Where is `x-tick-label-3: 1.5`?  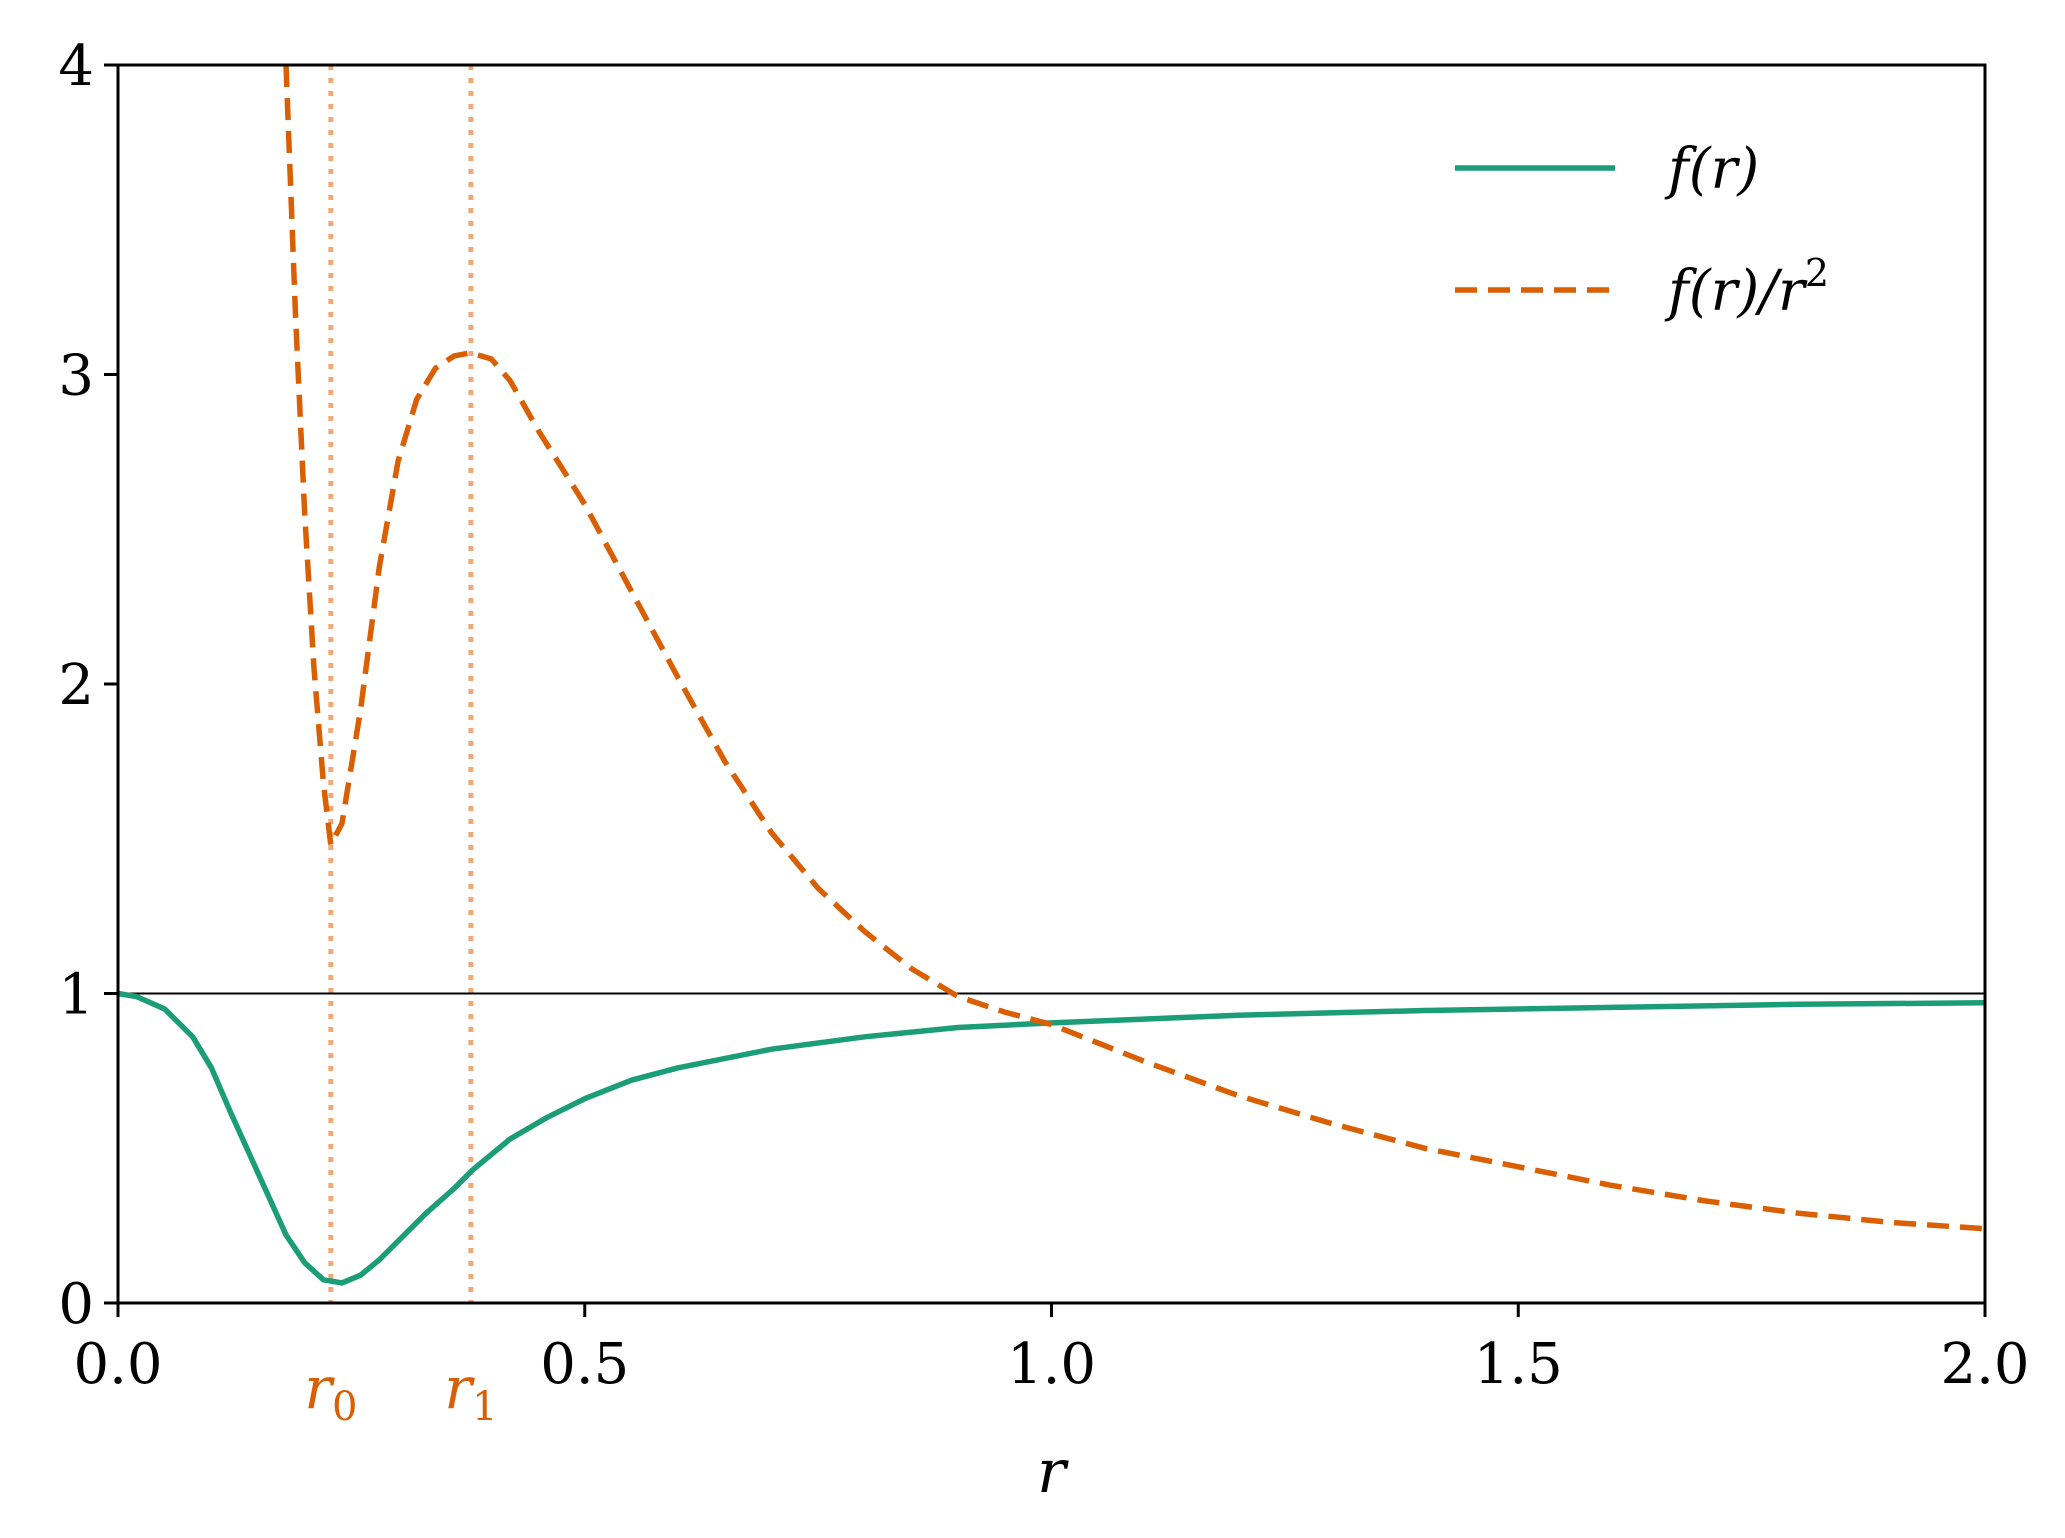
x-tick-label-3: 1.5 is located at coordinates (1518, 1364).